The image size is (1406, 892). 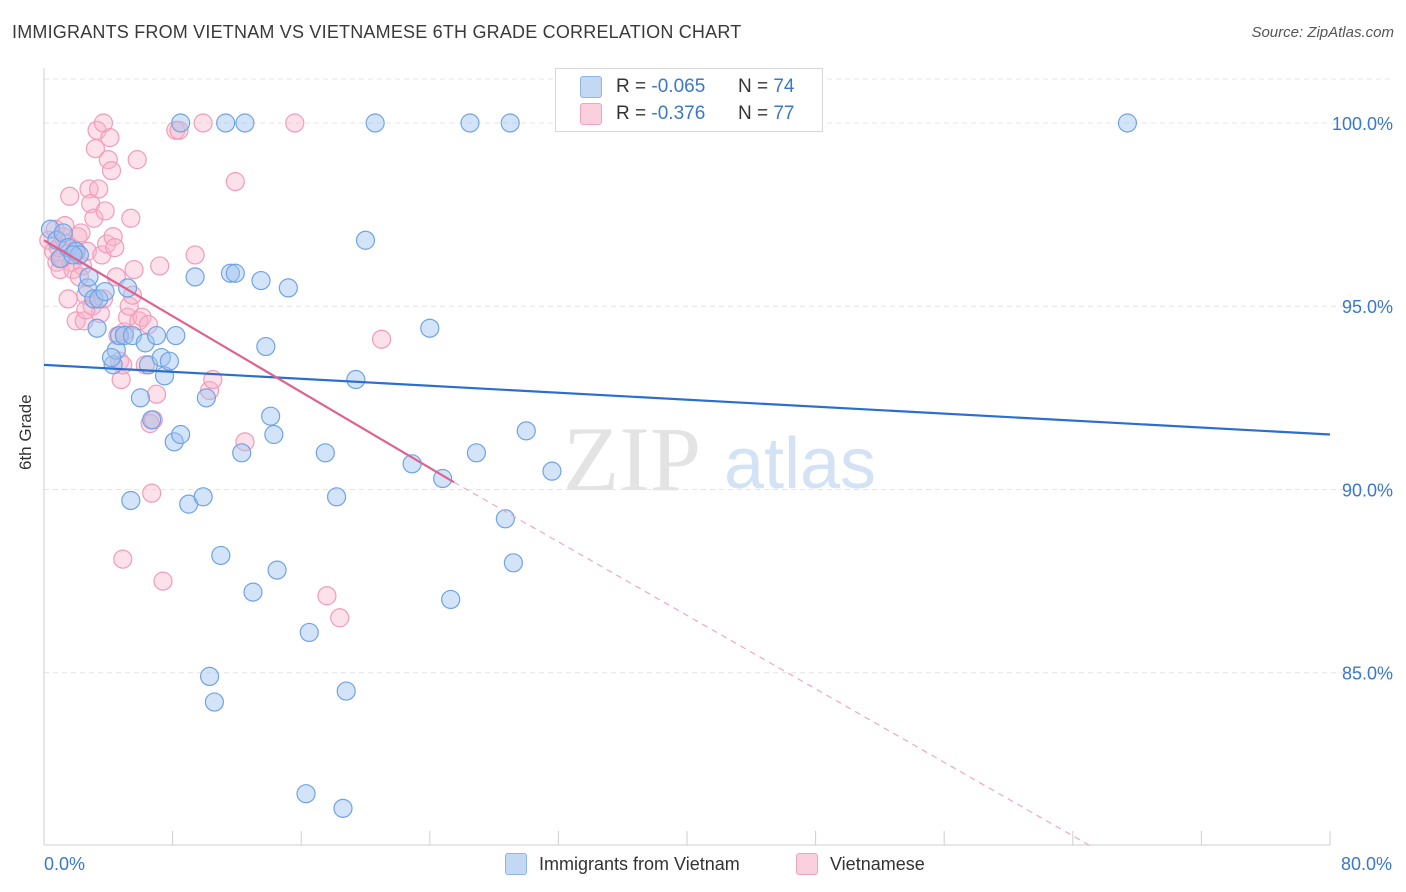 I want to click on watermark: ZIP atlas, so click(x=719, y=459).